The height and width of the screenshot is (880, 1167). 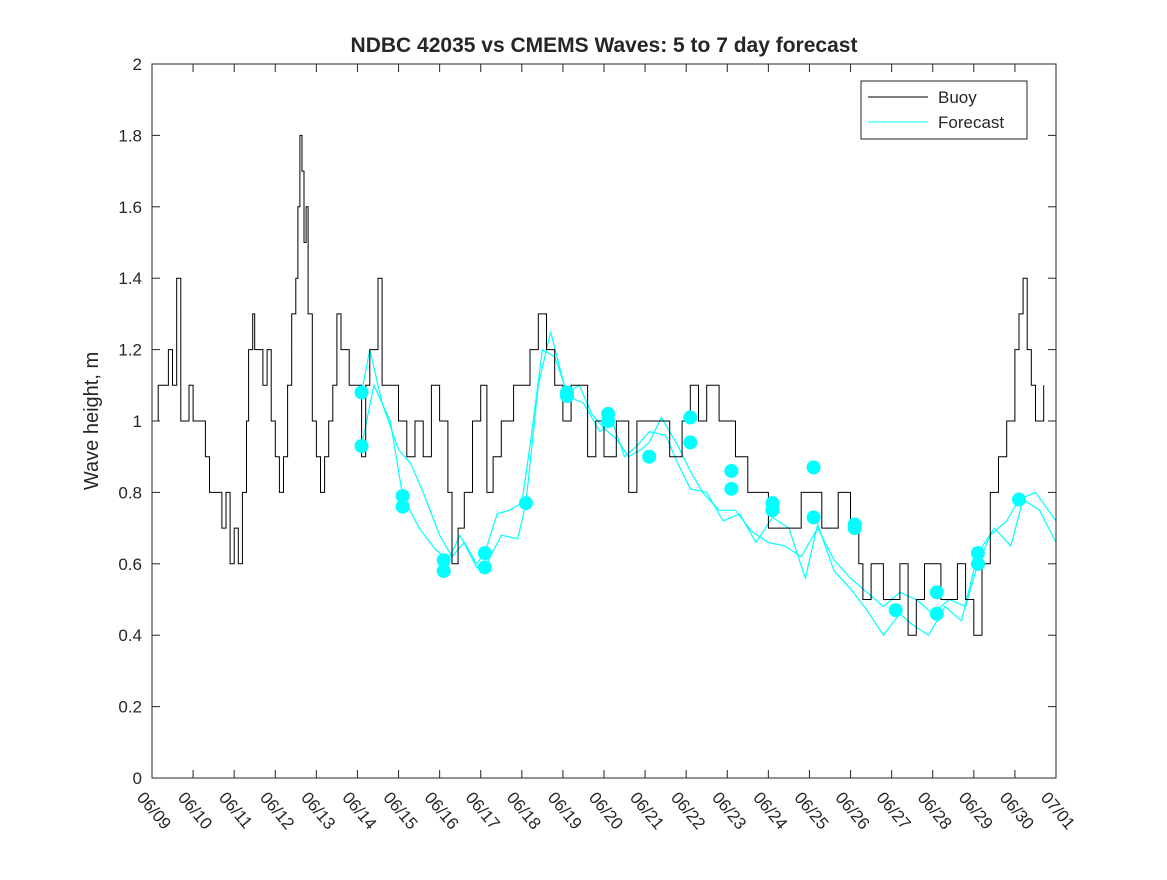 I want to click on x-tick-label: 06/21, so click(x=647, y=810).